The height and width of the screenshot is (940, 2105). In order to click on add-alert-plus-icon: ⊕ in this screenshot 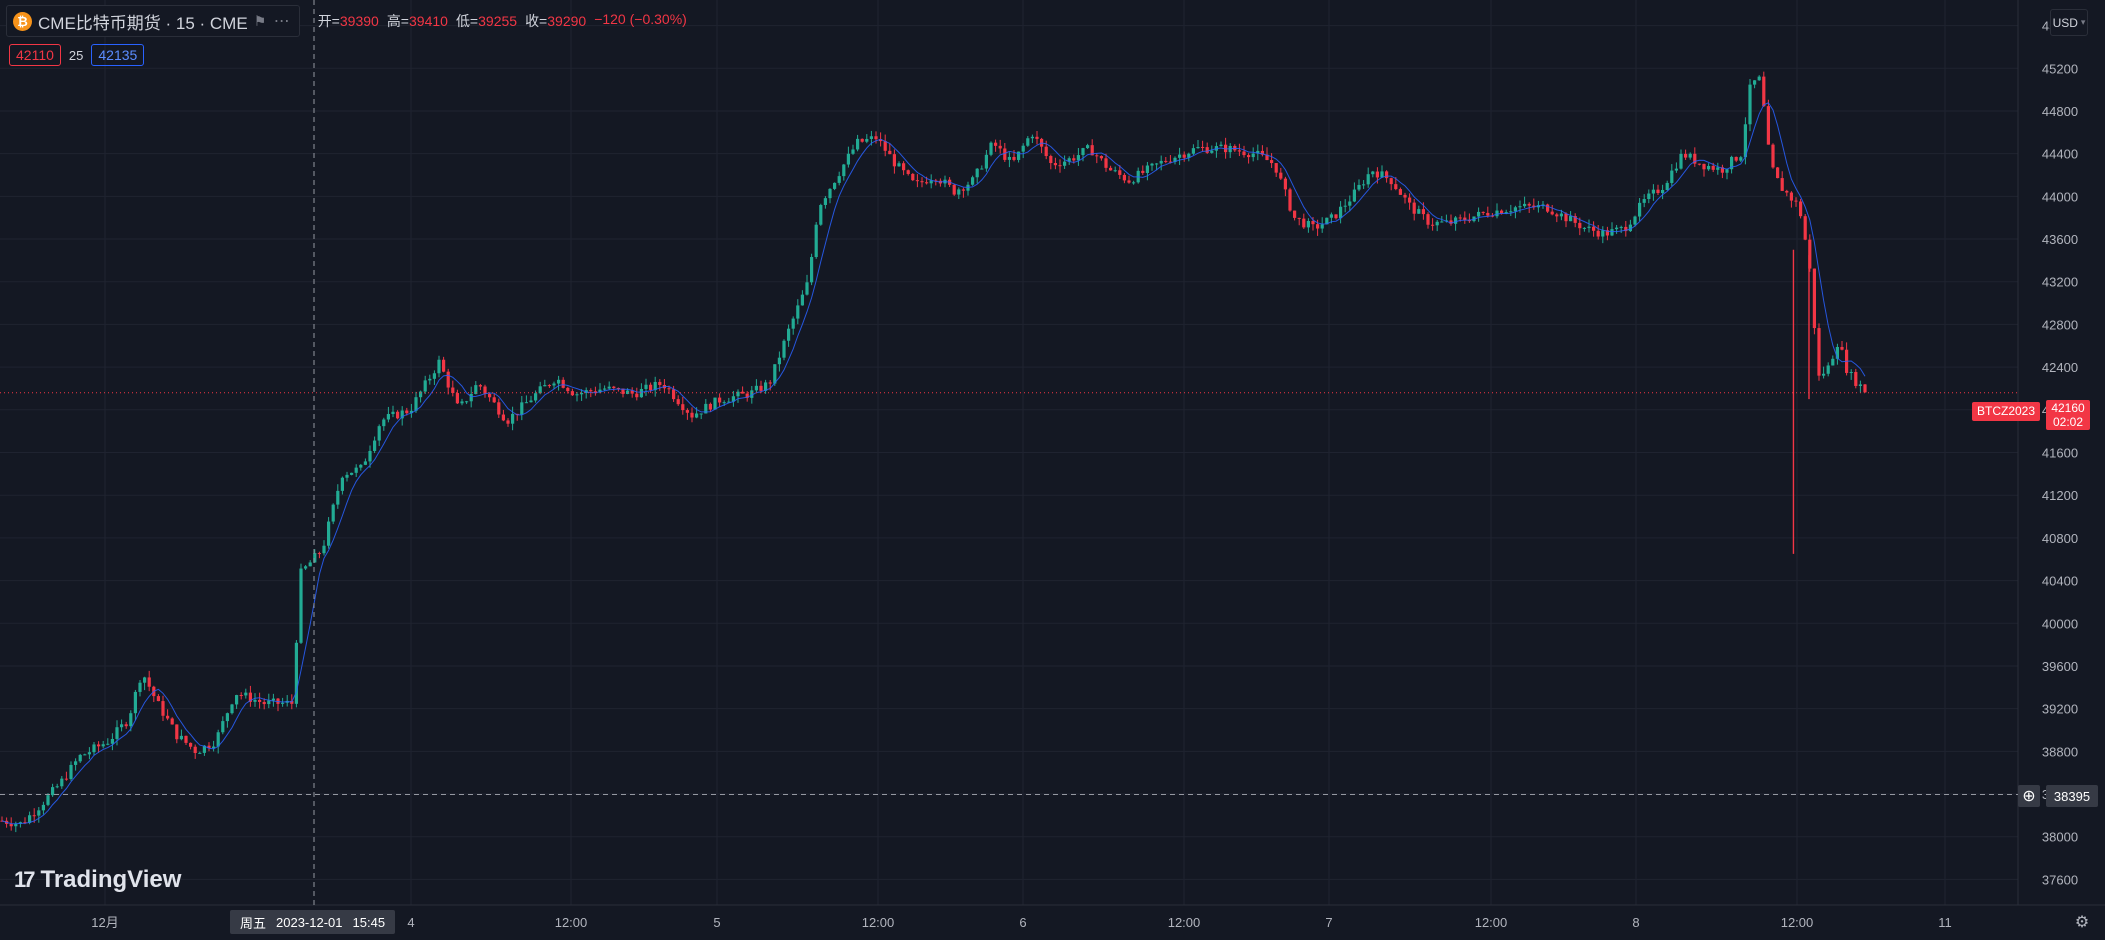, I will do `click(2029, 796)`.